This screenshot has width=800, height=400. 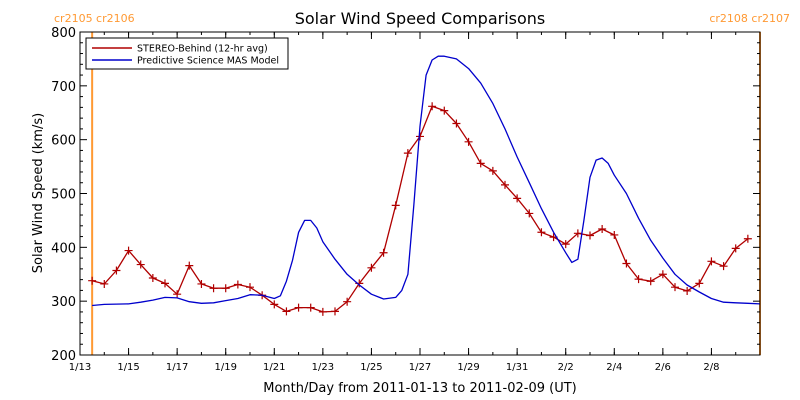 What do you see at coordinates (94, 18) in the screenshot?
I see `carrington-label: cr2105 cr2106` at bounding box center [94, 18].